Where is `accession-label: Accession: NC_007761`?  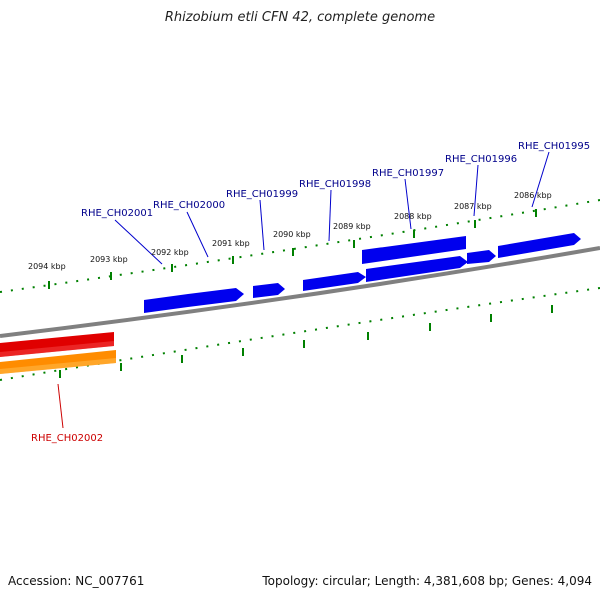
accession-label: Accession: NC_007761 is located at coordinates (76, 581).